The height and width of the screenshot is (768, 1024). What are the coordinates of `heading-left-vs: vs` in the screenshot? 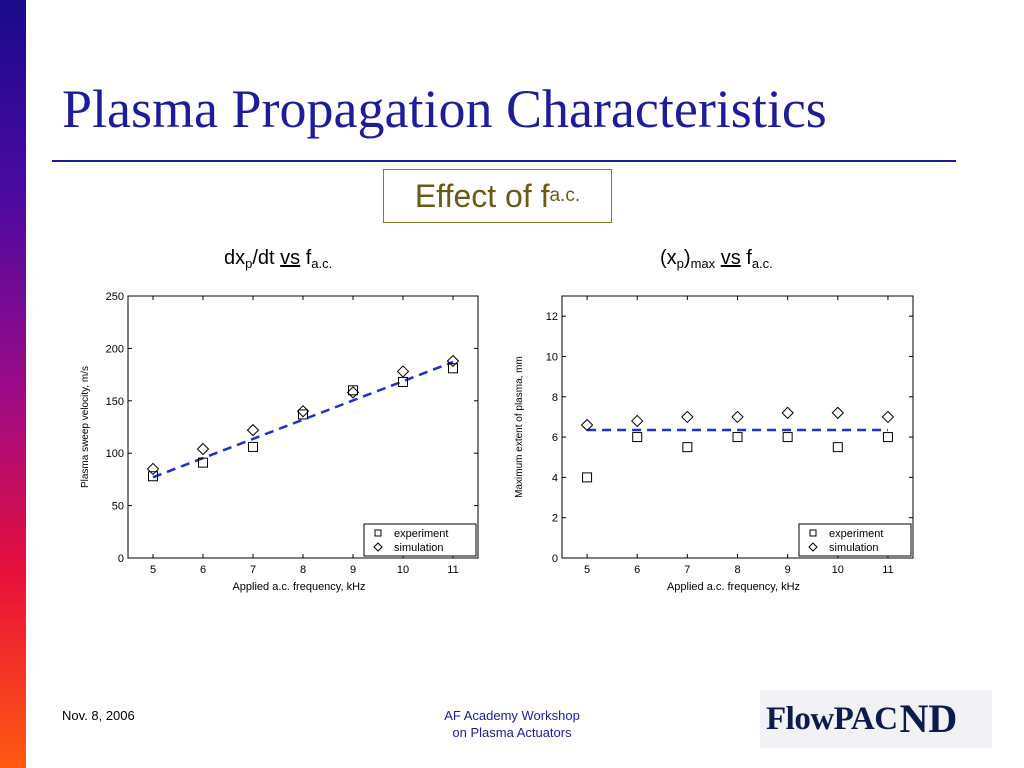 It's located at (290, 258).